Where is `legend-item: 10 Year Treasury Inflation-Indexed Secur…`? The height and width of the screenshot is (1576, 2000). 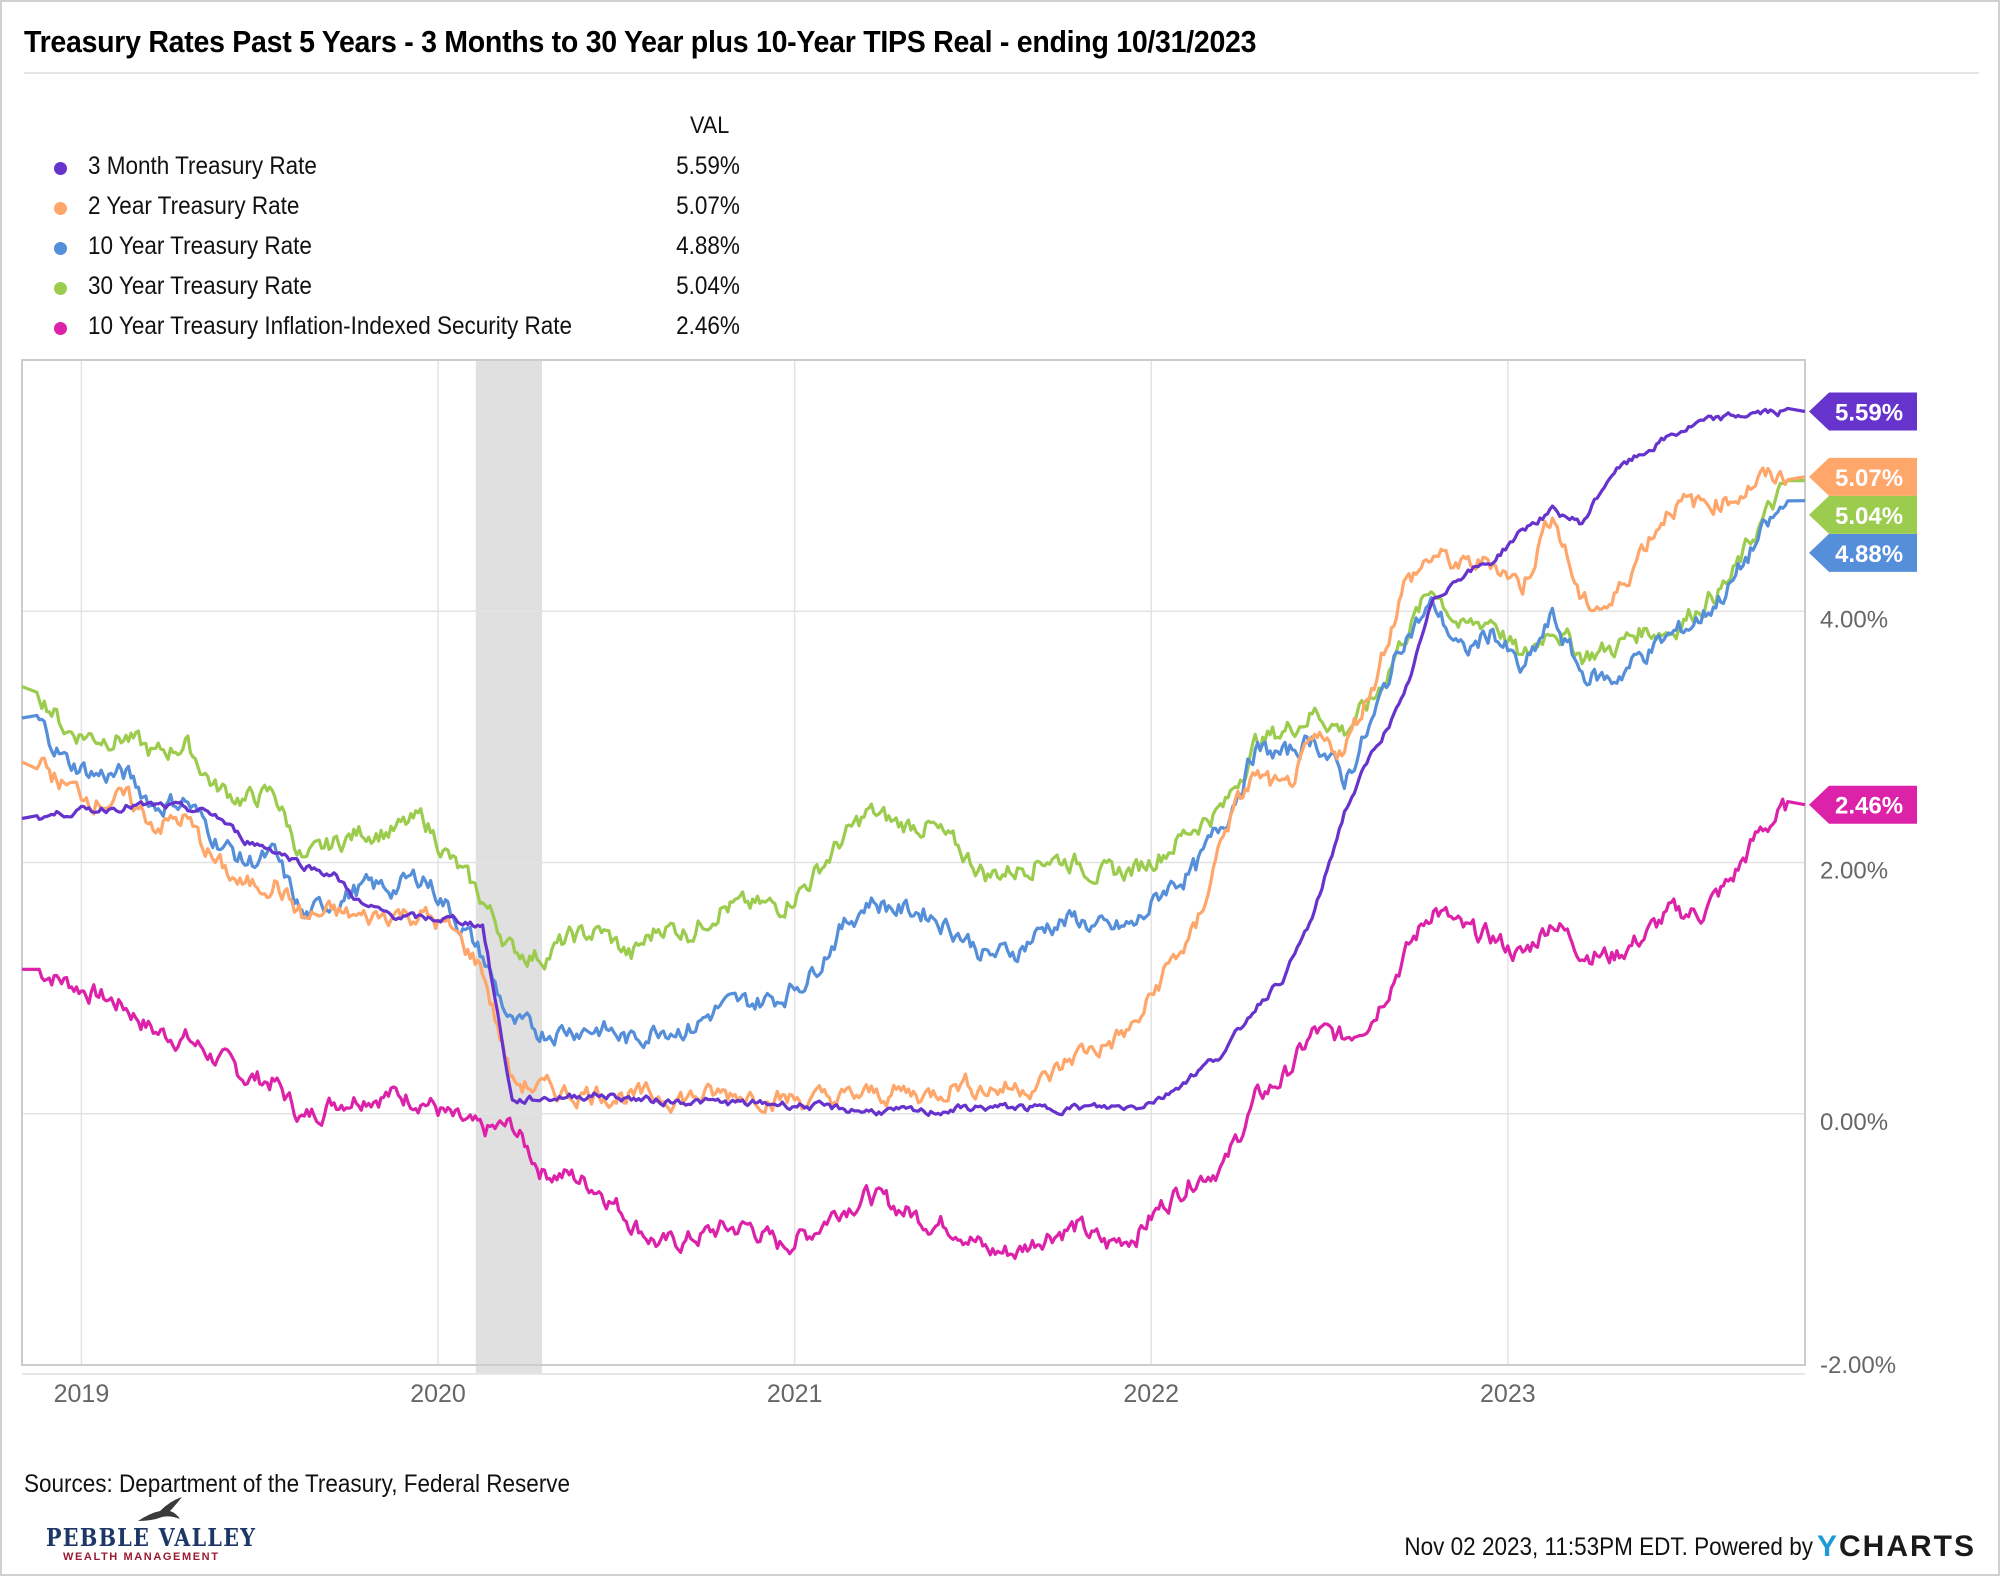 legend-item: 10 Year Treasury Inflation-Indexed Secur… is located at coordinates (380, 327).